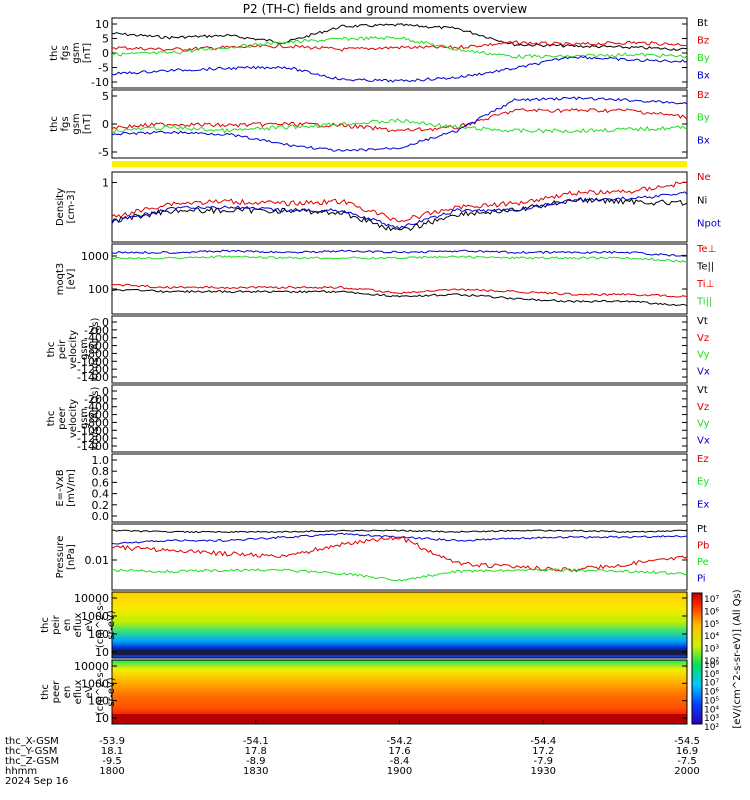  What do you see at coordinates (703, 482) in the screenshot?
I see `legend-entry: Ey` at bounding box center [703, 482].